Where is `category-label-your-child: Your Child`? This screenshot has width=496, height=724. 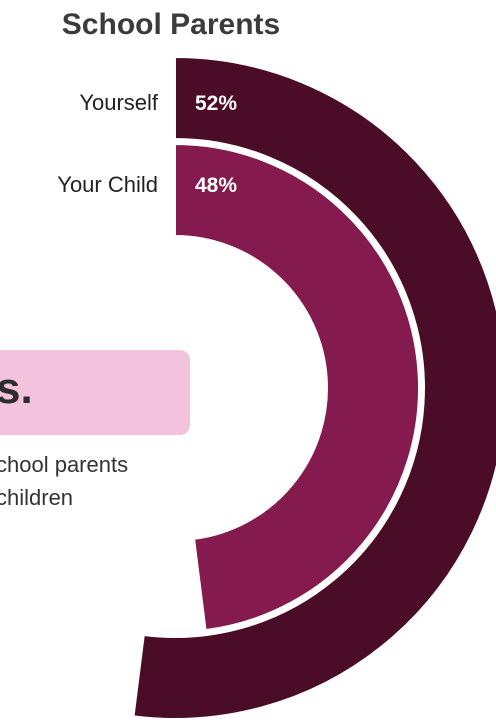 category-label-your-child: Your Child is located at coordinates (107, 184).